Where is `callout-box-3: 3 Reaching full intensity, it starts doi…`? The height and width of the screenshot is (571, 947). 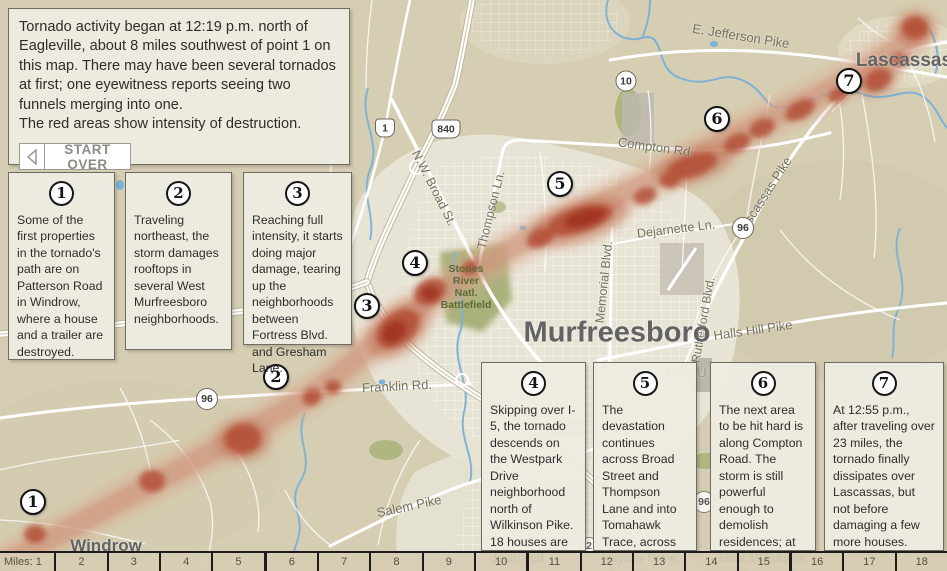 callout-box-3: 3 Reaching full intensity, it starts doi… is located at coordinates (297, 273).